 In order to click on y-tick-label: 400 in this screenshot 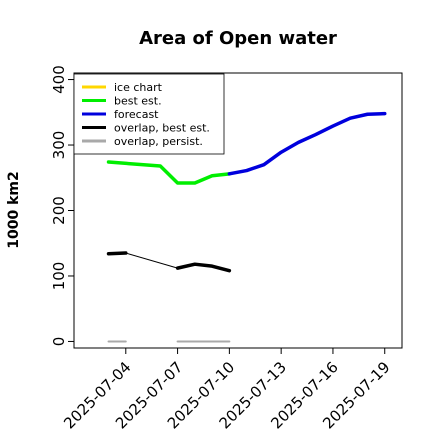, I will do `click(59, 79)`.